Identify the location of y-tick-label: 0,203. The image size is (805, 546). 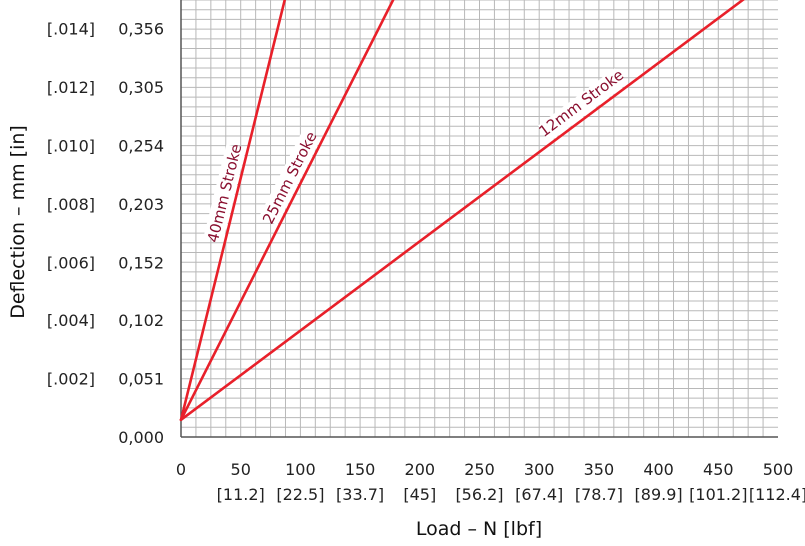
(141, 204).